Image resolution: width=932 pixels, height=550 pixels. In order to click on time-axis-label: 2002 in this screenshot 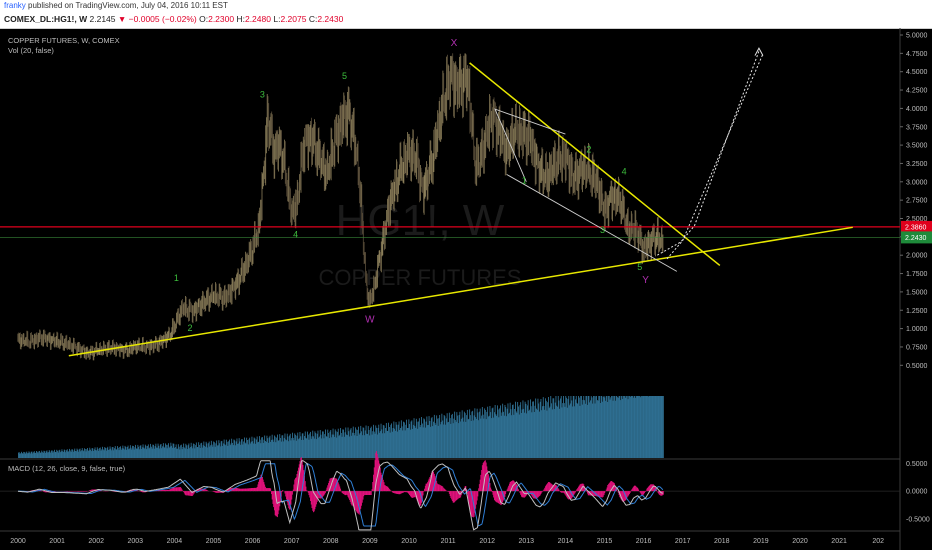, I will do `click(96, 541)`.